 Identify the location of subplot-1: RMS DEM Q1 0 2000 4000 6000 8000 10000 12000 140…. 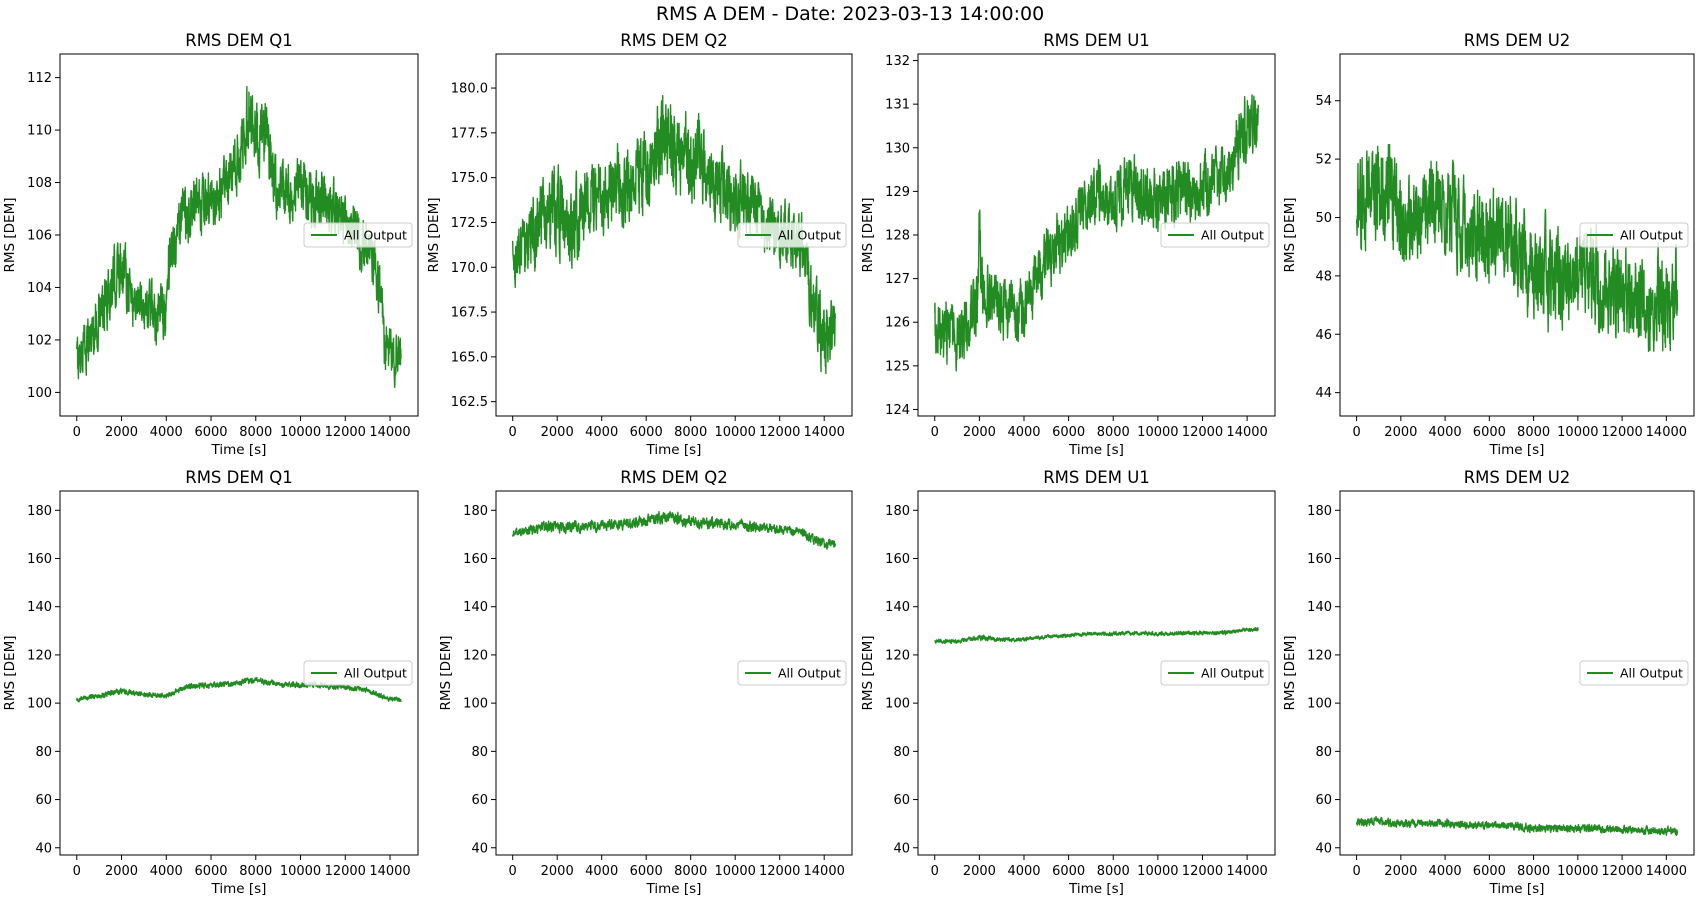
(210, 244).